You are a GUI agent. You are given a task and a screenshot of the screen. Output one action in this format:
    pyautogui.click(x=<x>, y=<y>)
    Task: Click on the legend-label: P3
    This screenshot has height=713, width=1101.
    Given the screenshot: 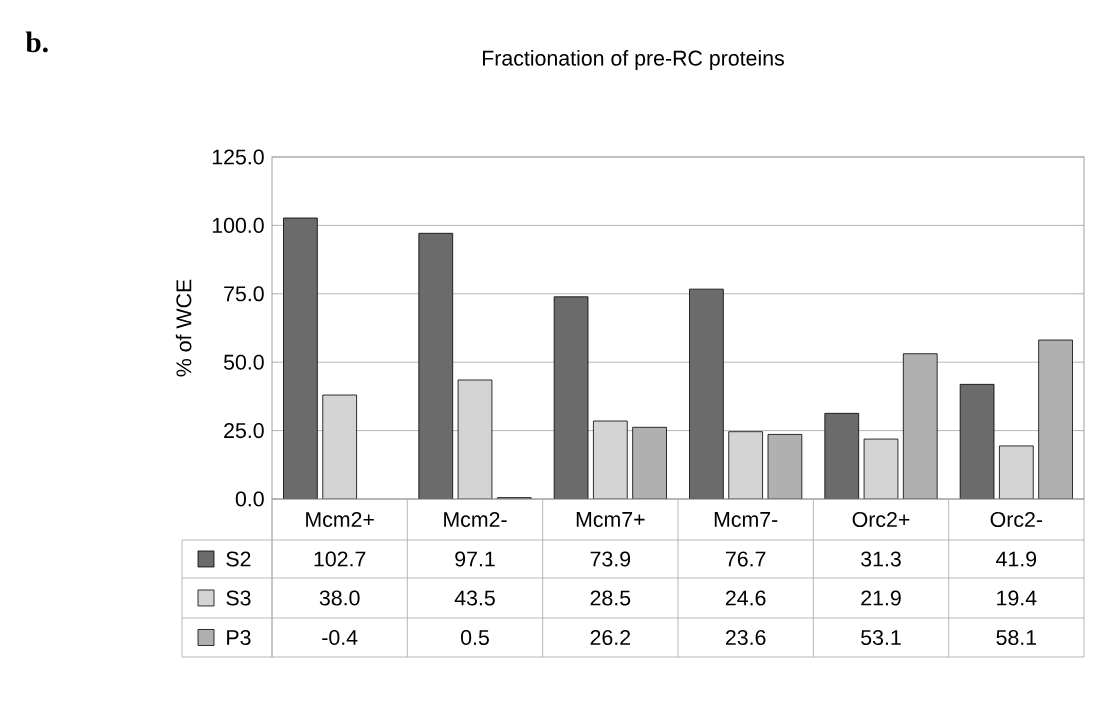 What is the action you would take?
    pyautogui.click(x=239, y=637)
    